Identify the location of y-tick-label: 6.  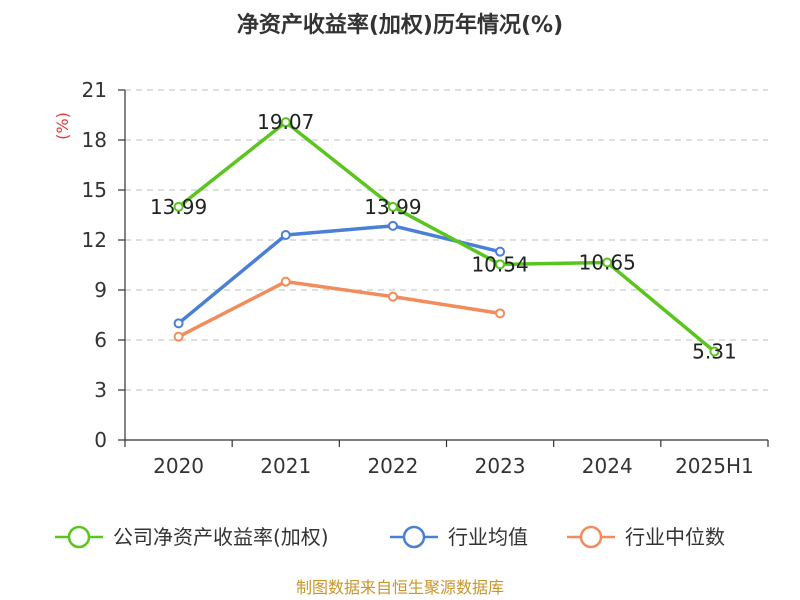
(100, 340).